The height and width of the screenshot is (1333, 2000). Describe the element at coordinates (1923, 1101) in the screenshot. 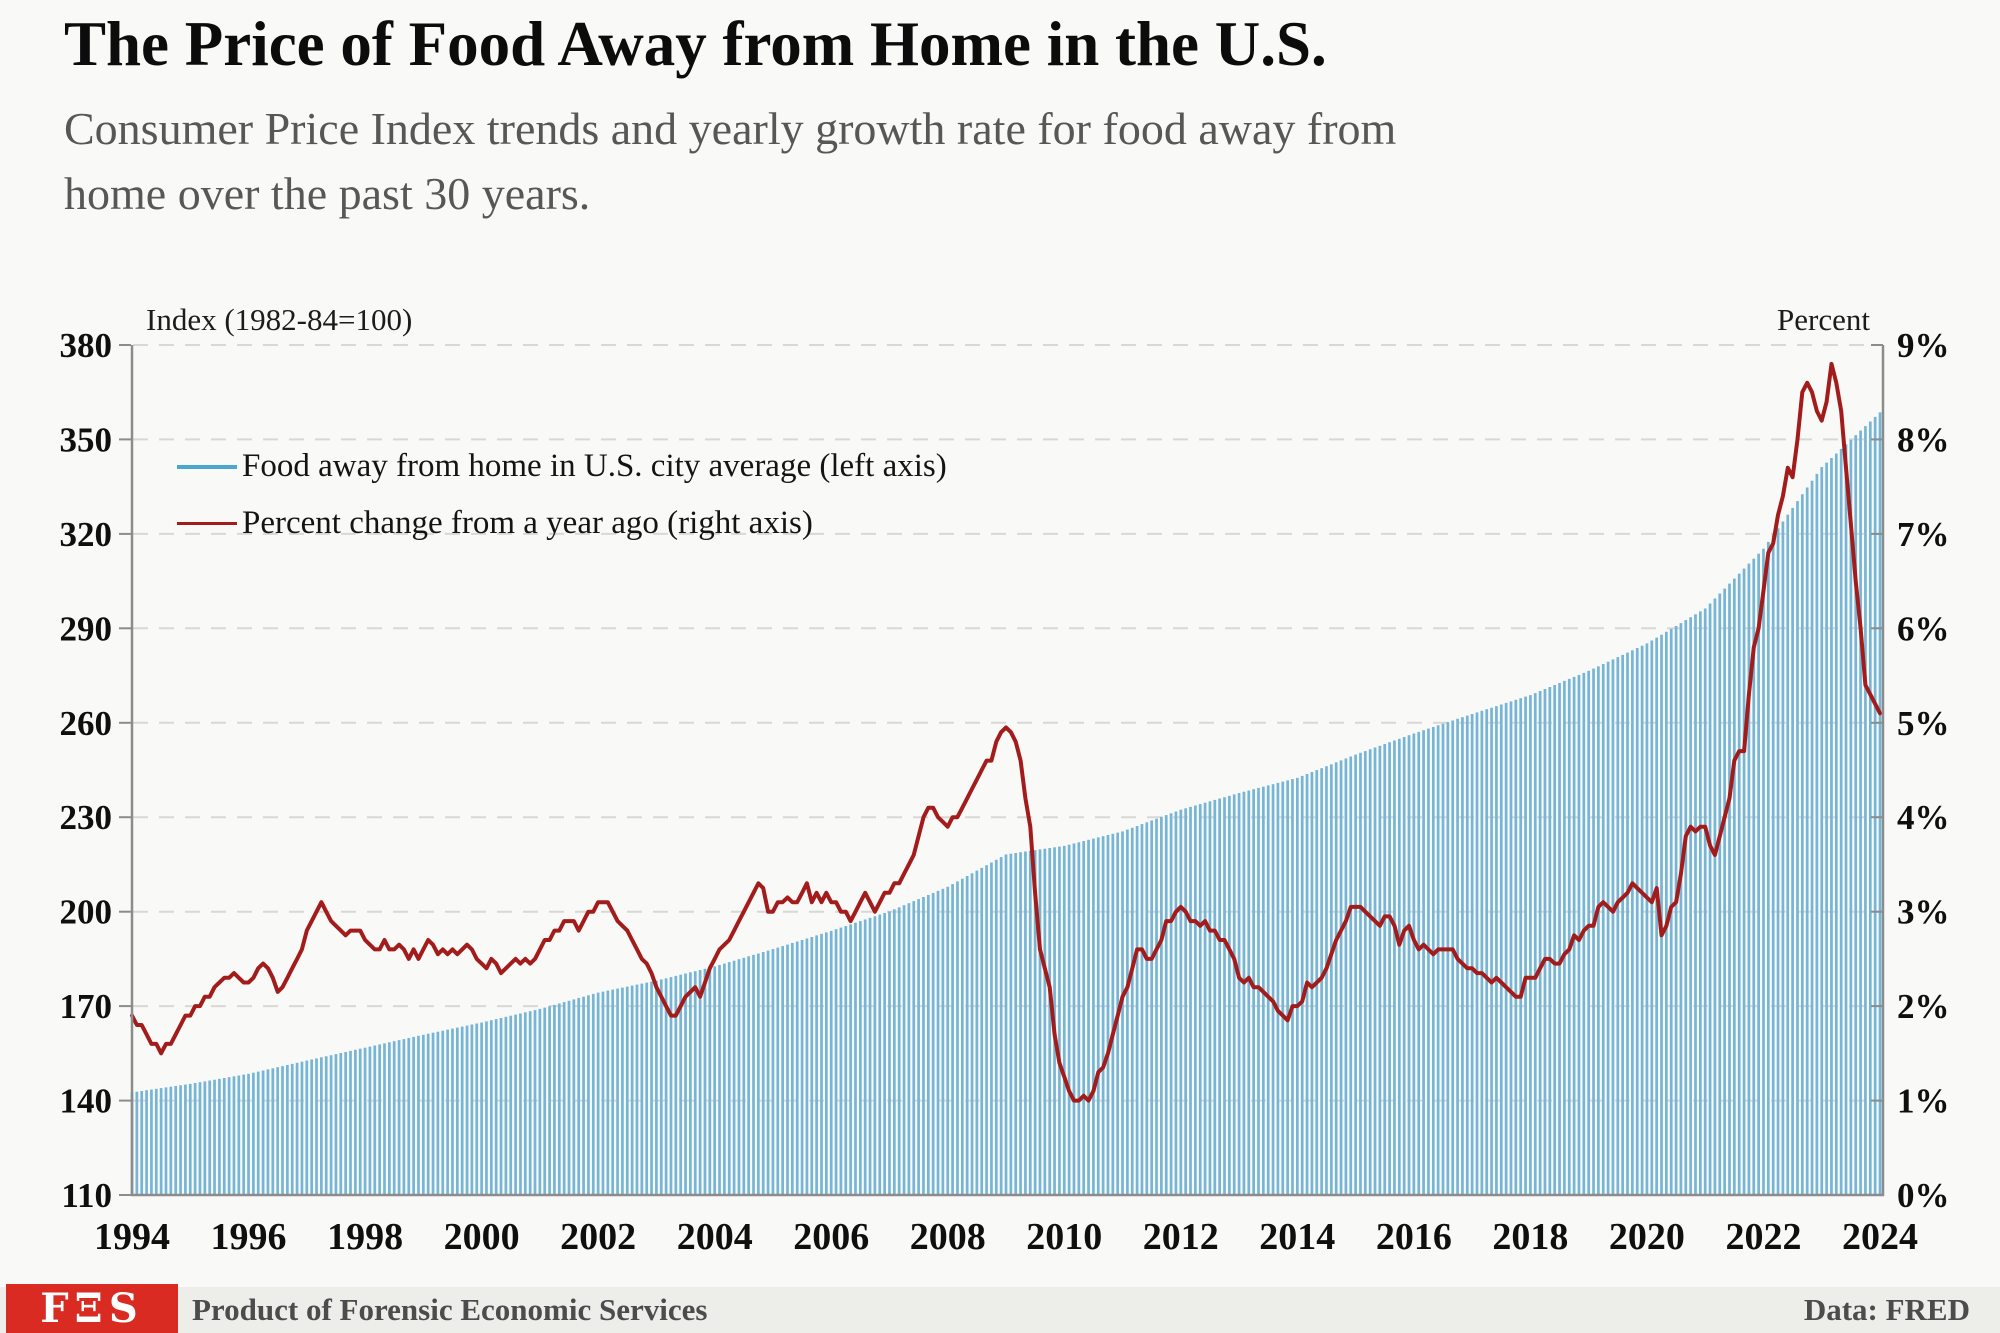

I see `right-tick-label: 1%` at that location.